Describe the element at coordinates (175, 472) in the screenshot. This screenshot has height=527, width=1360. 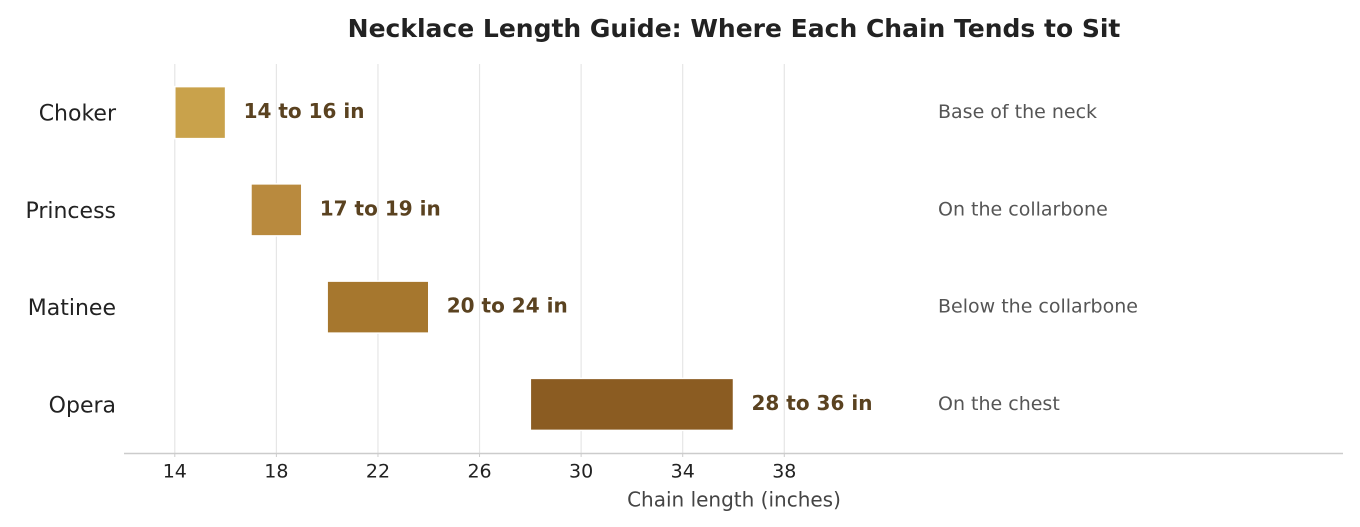
I see `x-tick-label: 14` at that location.